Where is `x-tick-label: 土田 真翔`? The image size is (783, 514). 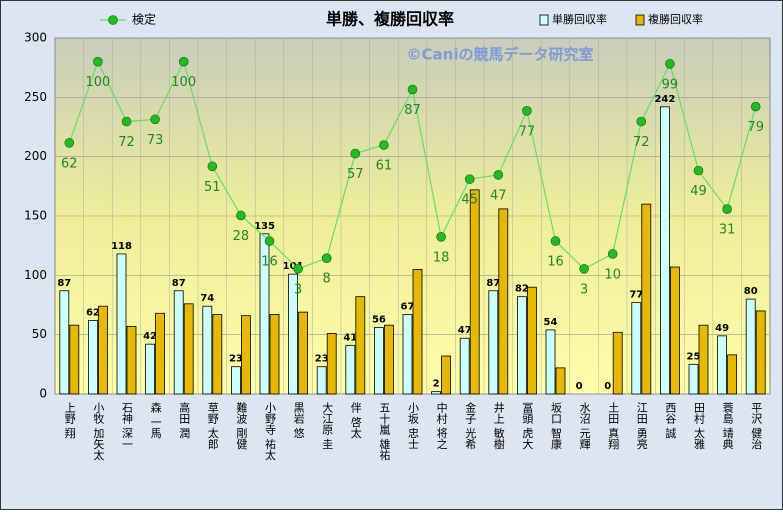 x-tick-label: 土田 真翔 is located at coordinates (613, 426).